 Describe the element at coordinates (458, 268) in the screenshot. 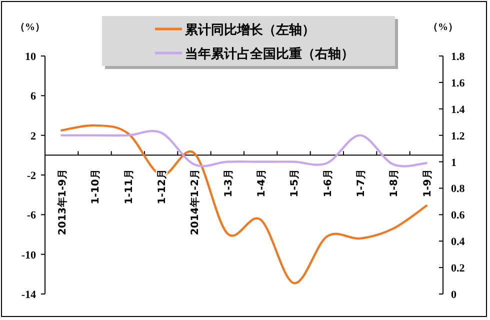

I see `y2-tick-label: 0.2` at that location.